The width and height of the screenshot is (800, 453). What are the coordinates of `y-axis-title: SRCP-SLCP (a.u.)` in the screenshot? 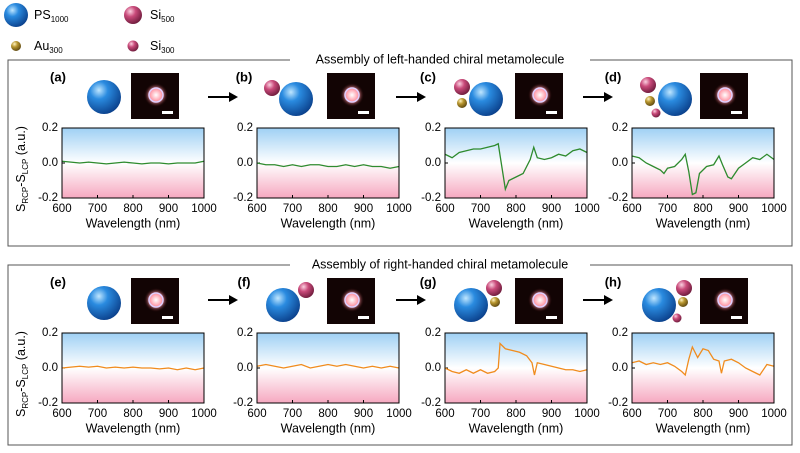 It's located at (22, 169).